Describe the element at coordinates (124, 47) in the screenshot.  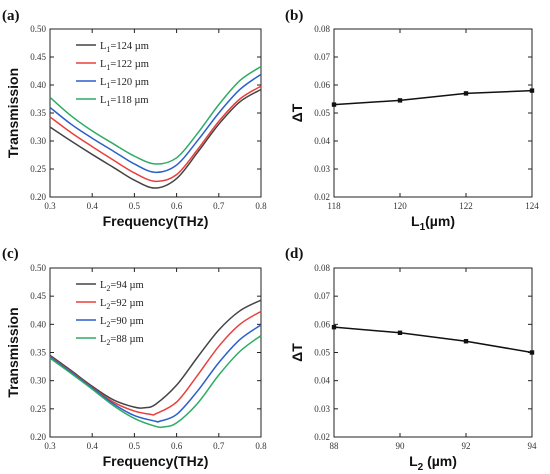
I see `legend-entry: L1=124 µm` at that location.